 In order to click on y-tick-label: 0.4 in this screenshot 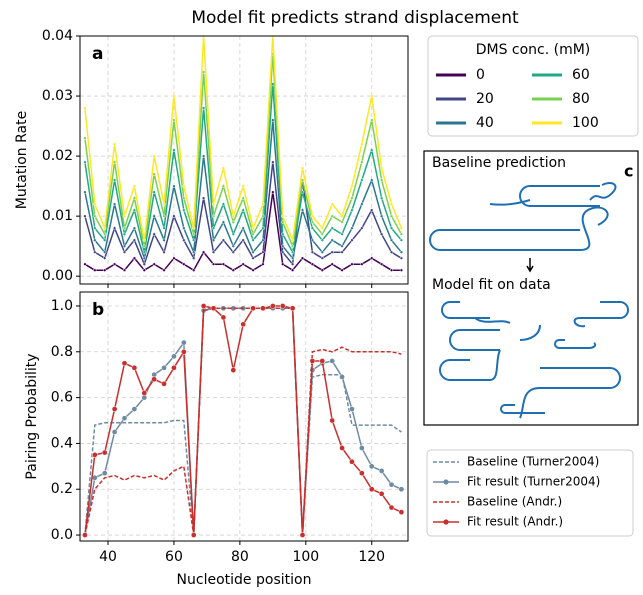, I will do `click(62, 443)`.